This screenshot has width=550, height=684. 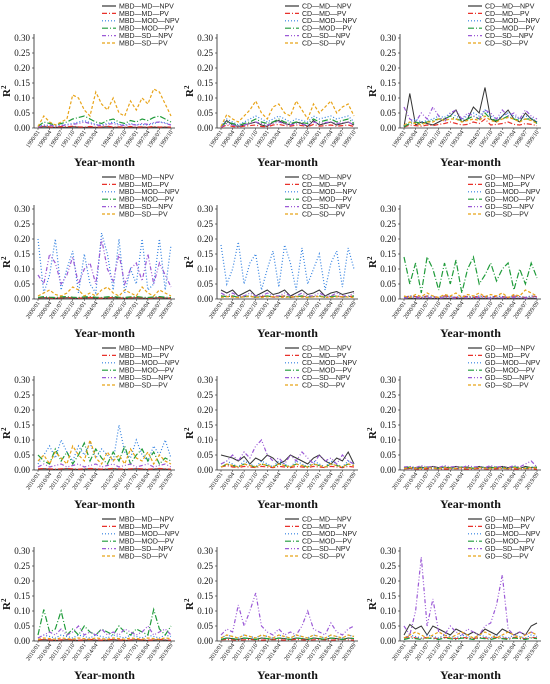 I want to click on legend-label: MBD—MOD—PV, so click(x=147, y=371).